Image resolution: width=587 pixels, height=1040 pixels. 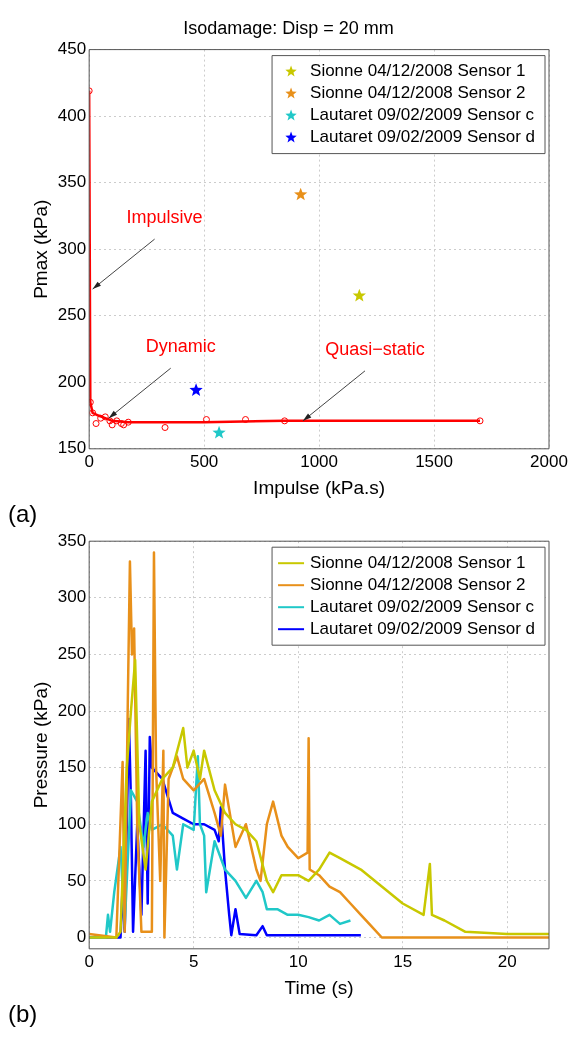 What do you see at coordinates (298, 961) in the screenshot?
I see `x-tick-label: 10` at bounding box center [298, 961].